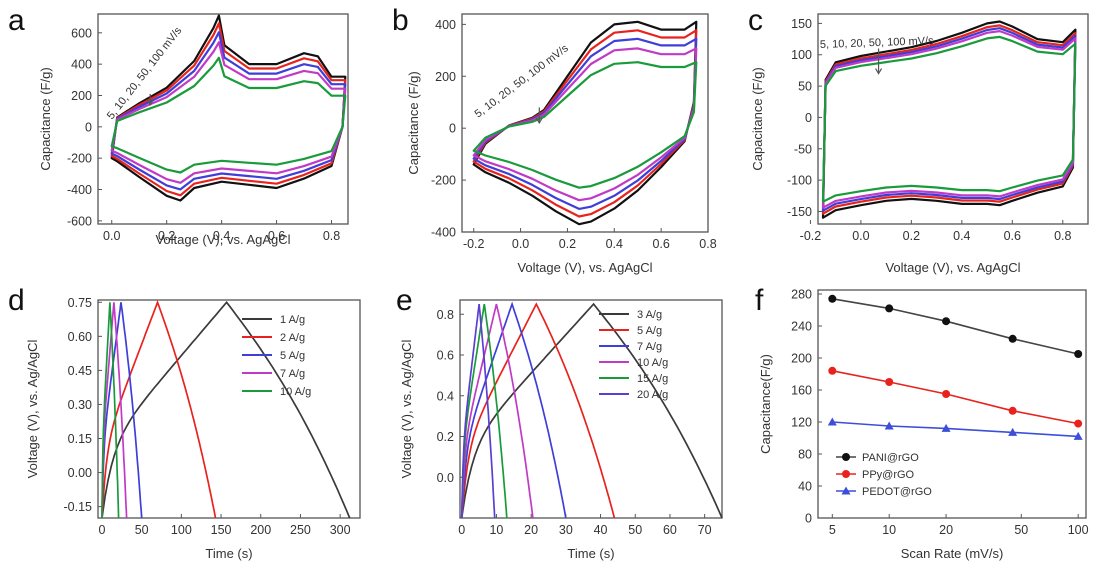 This screenshot has height=576, width=1106. Describe the element at coordinates (801, 327) in the screenshot. I see `y-tick-label: 240` at that location.